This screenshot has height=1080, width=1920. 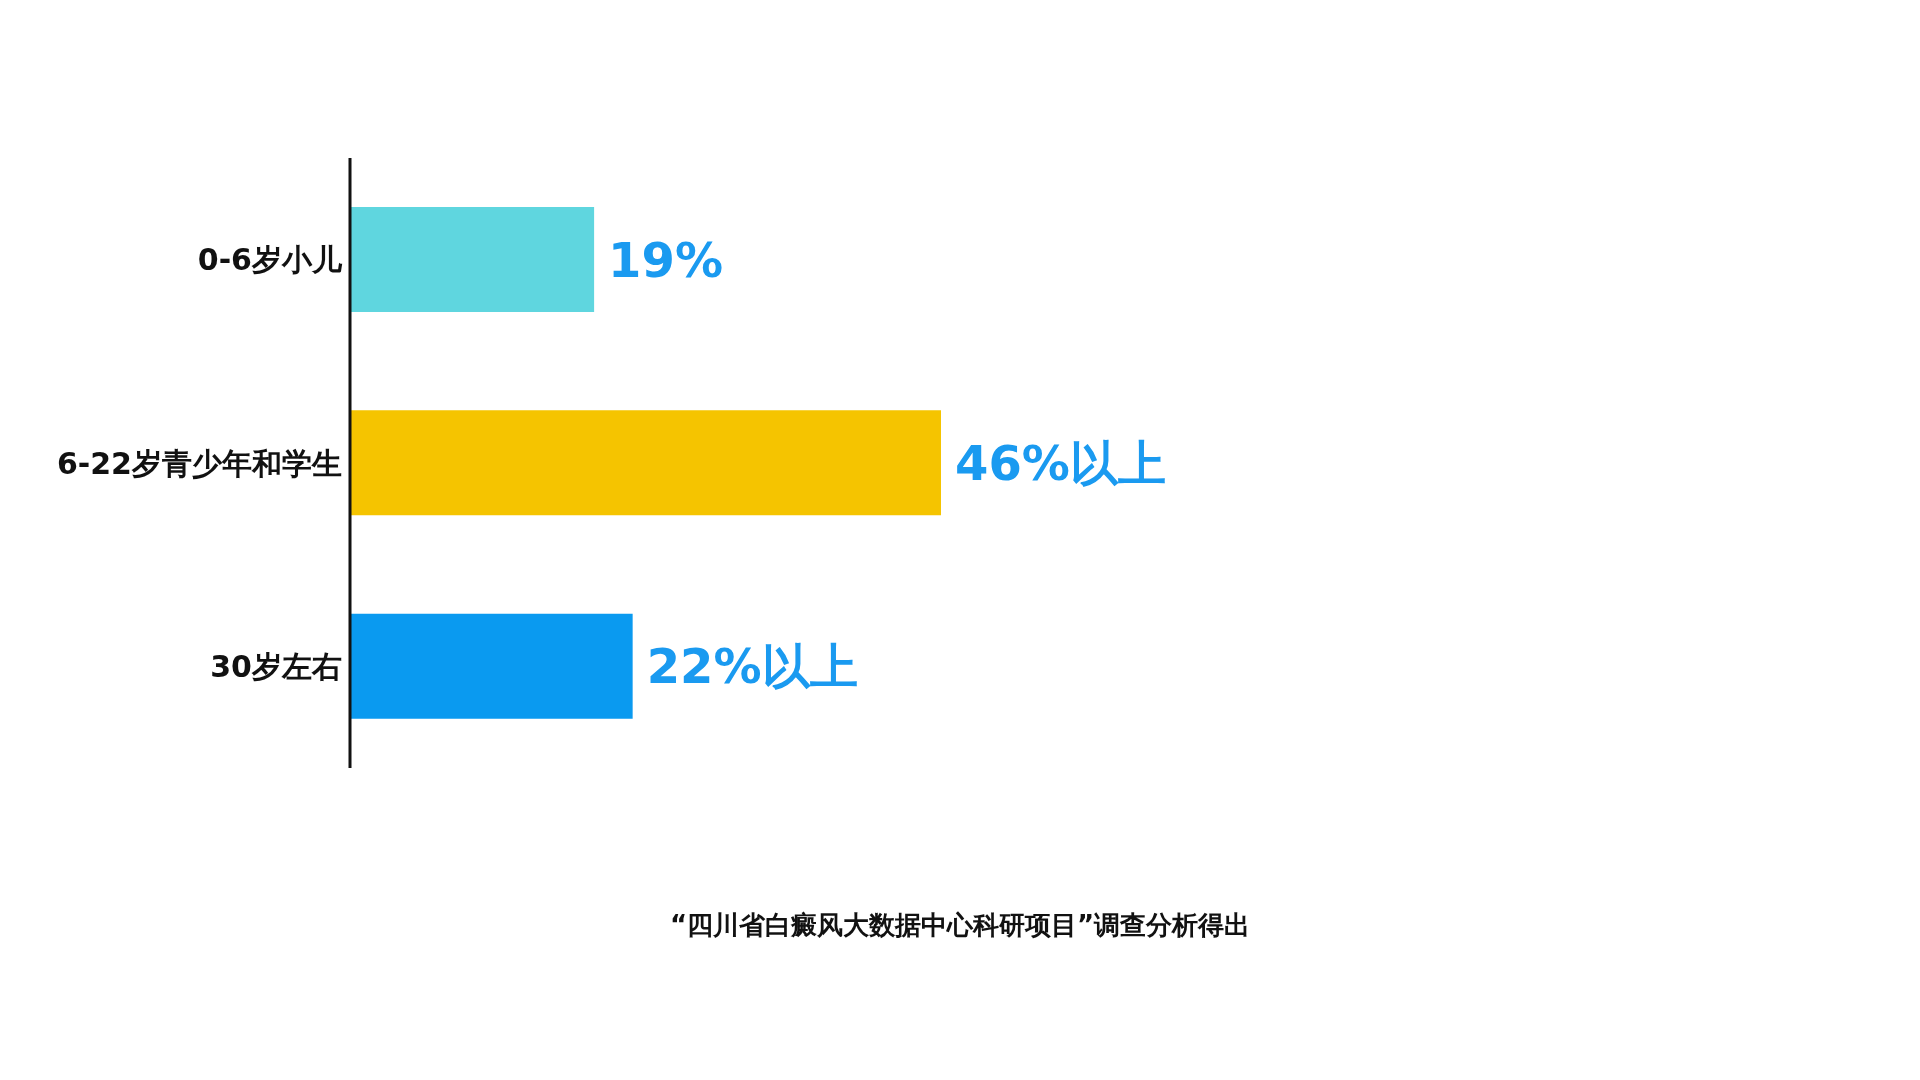 I want to click on text: “四川省白癜风大数据中心科研项目”调查分析得出, so click(x=960, y=925).